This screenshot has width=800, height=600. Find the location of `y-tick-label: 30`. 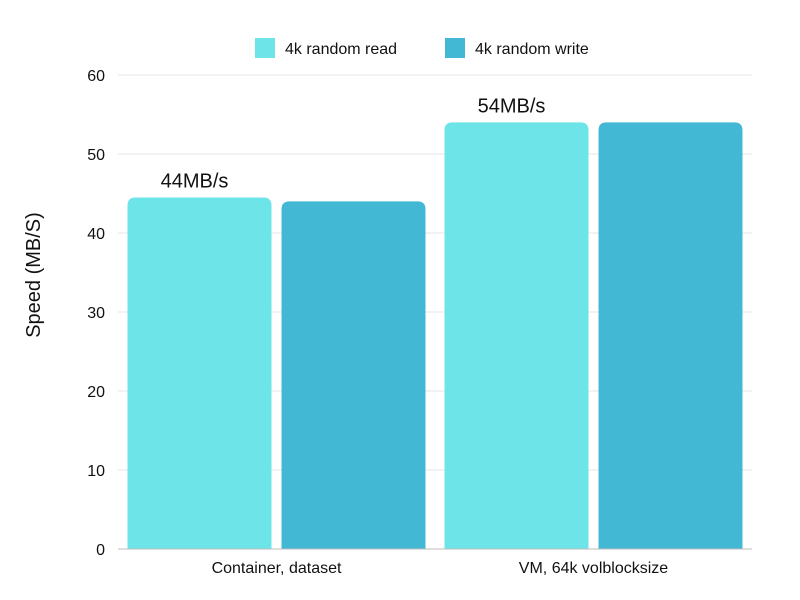

y-tick-label: 30 is located at coordinates (96, 313).